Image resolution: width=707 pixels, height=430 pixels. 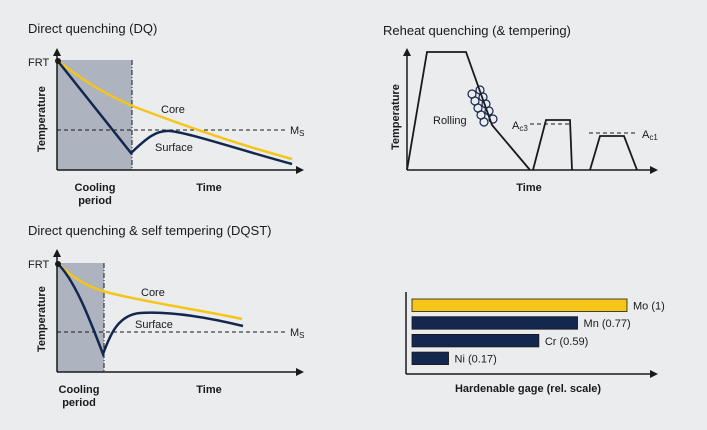 I want to click on dq-frt-point, so click(x=58, y=61).